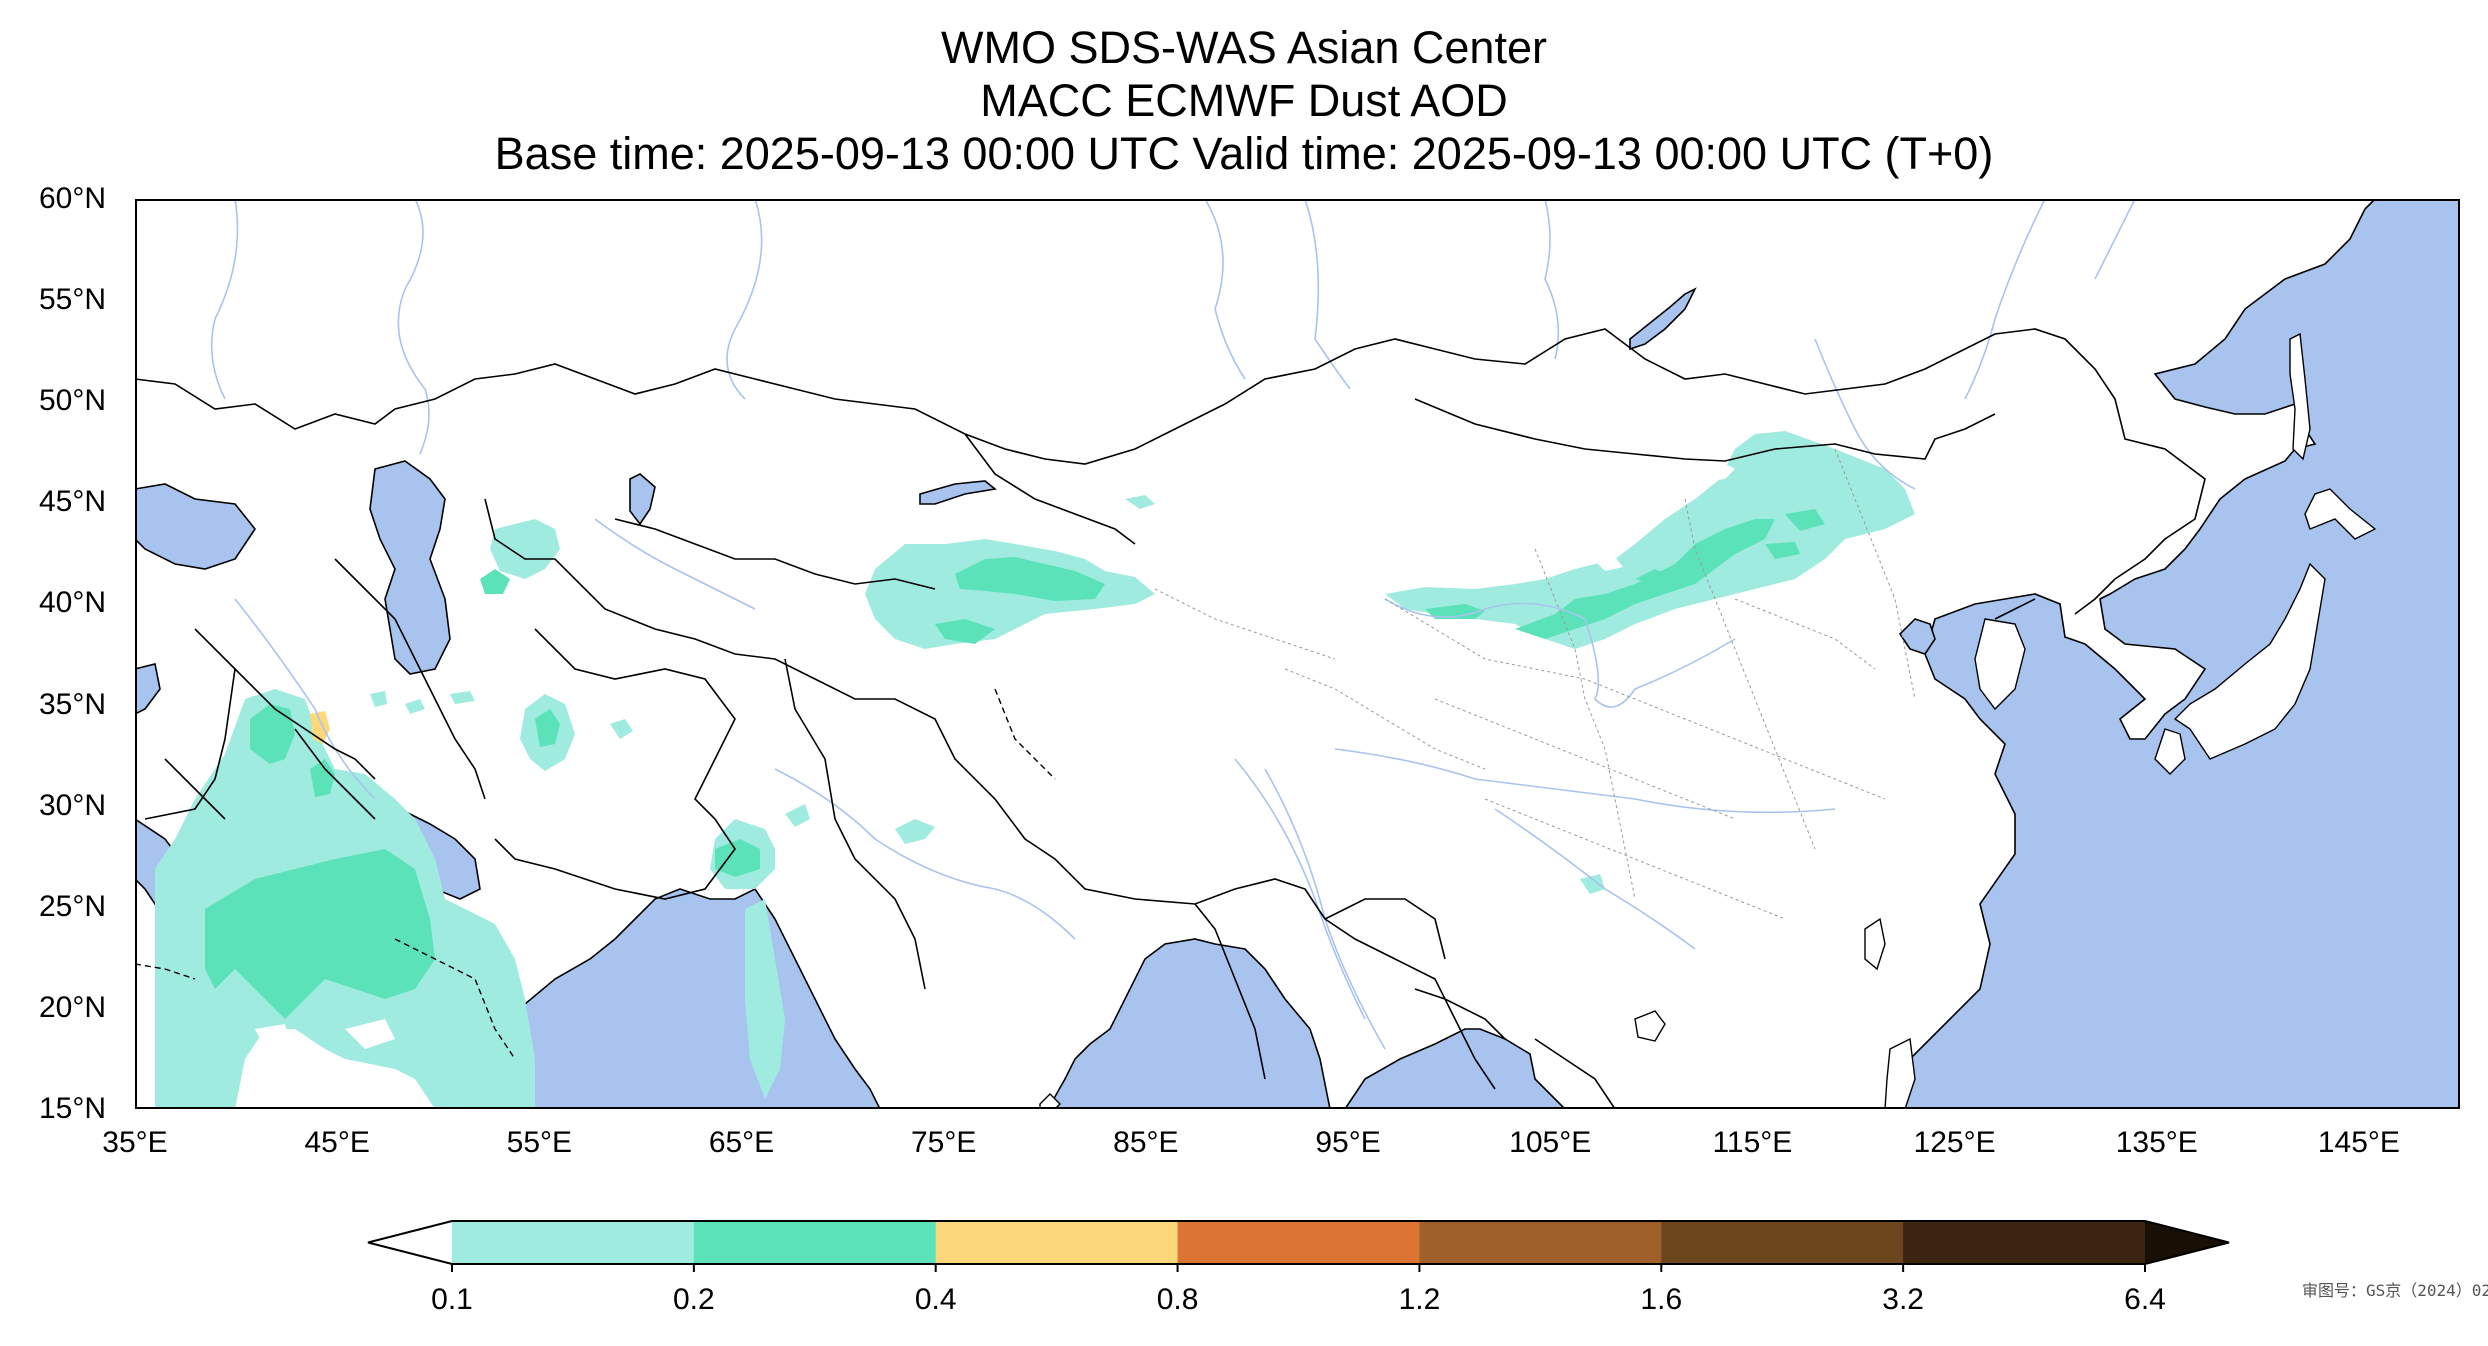 This screenshot has height=1346, width=2488. Describe the element at coordinates (72, 300) in the screenshot. I see `lat-tick-label: 55°N` at that location.